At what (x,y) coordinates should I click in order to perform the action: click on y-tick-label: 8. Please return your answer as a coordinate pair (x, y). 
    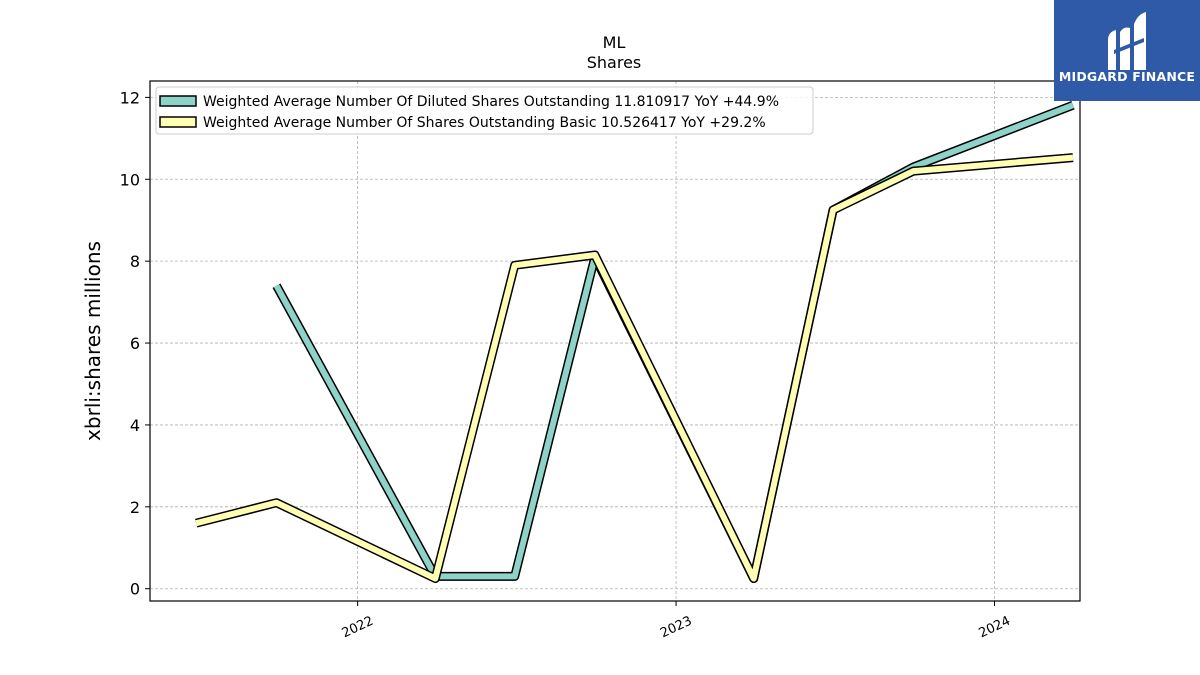
    Looking at the image, I should click on (135, 261).